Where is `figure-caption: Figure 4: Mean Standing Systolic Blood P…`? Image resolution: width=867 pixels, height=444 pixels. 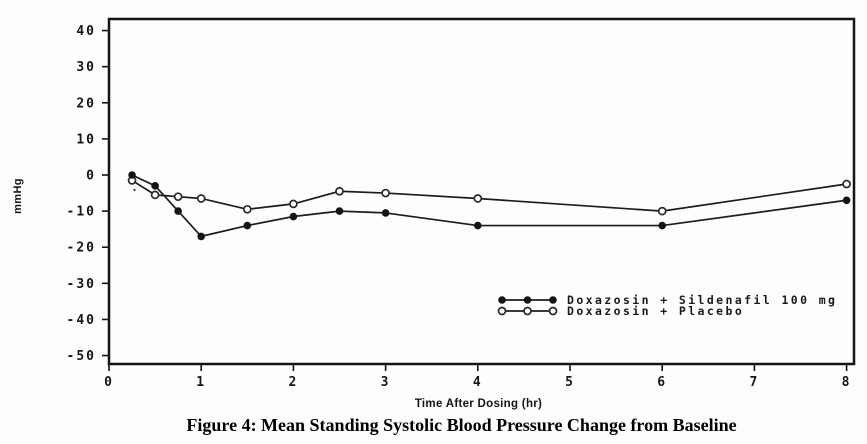
figure-caption: Figure 4: Mean Standing Systolic Blood P… is located at coordinates (461, 425).